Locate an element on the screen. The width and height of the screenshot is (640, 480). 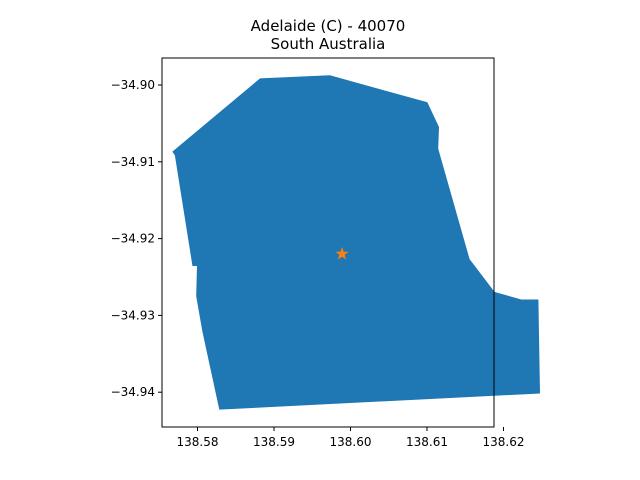
map-title-line-2: South Australia is located at coordinates (328, 44).